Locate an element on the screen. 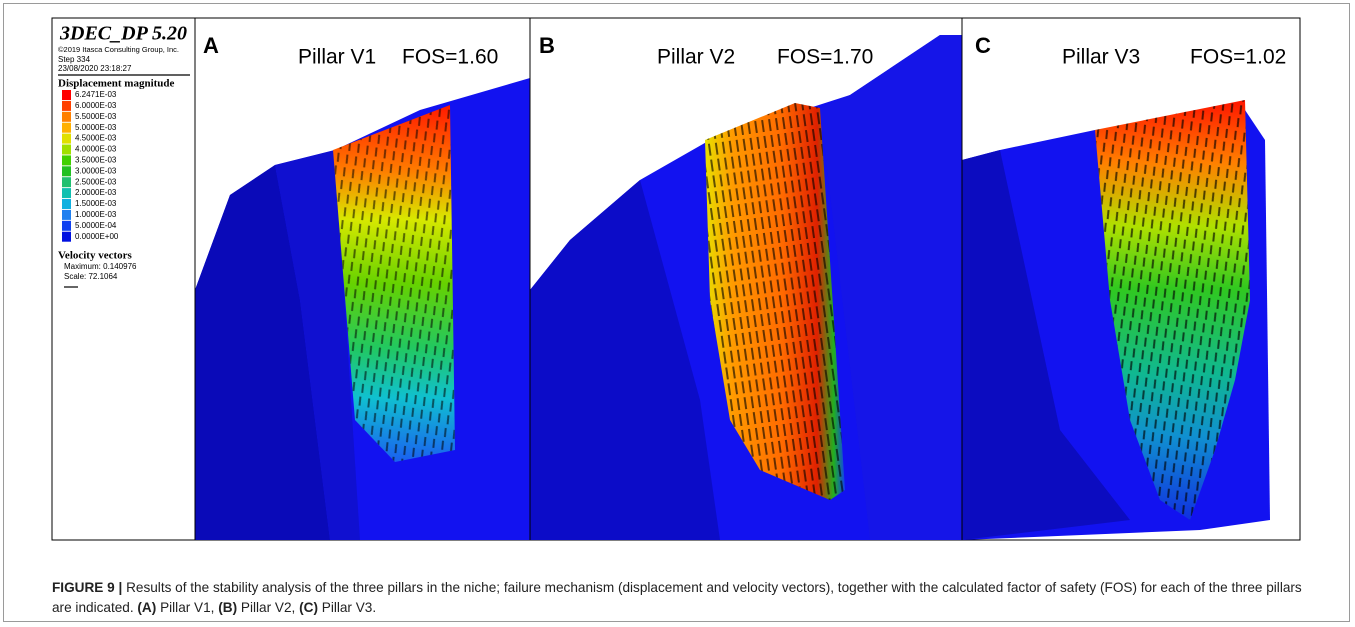 Image resolution: width=1355 pixels, height=627 pixels. legend-label: 4.0000E-03 is located at coordinates (96, 149).